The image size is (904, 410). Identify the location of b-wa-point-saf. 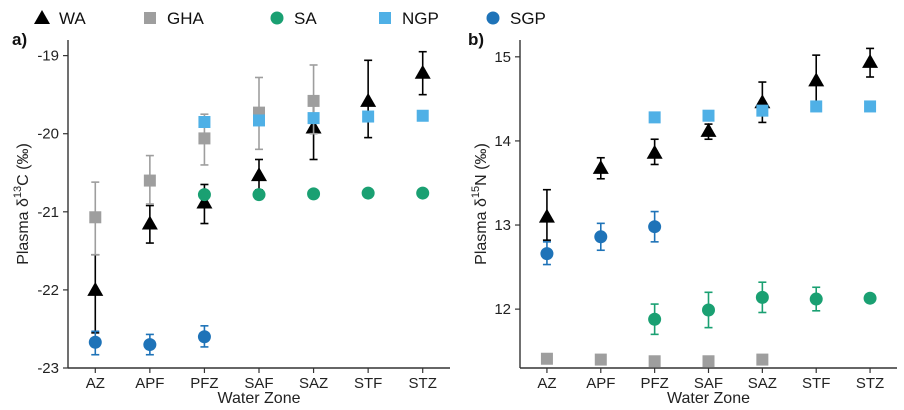
(708, 129).